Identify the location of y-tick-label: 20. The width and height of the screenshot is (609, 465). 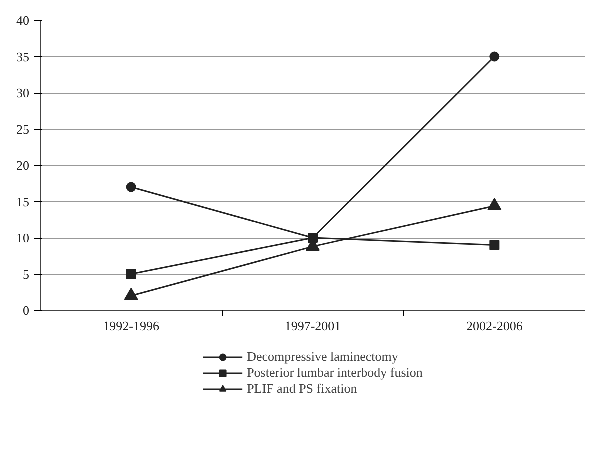
(23, 165).